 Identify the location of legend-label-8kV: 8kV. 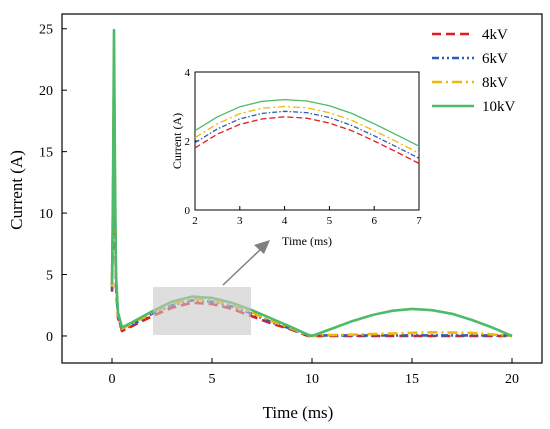
(495, 83).